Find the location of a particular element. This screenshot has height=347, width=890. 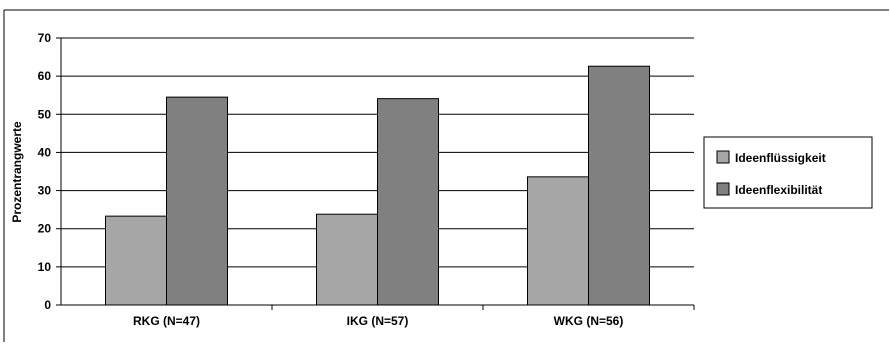

y-tick-label-30: 30 is located at coordinates (45, 191).